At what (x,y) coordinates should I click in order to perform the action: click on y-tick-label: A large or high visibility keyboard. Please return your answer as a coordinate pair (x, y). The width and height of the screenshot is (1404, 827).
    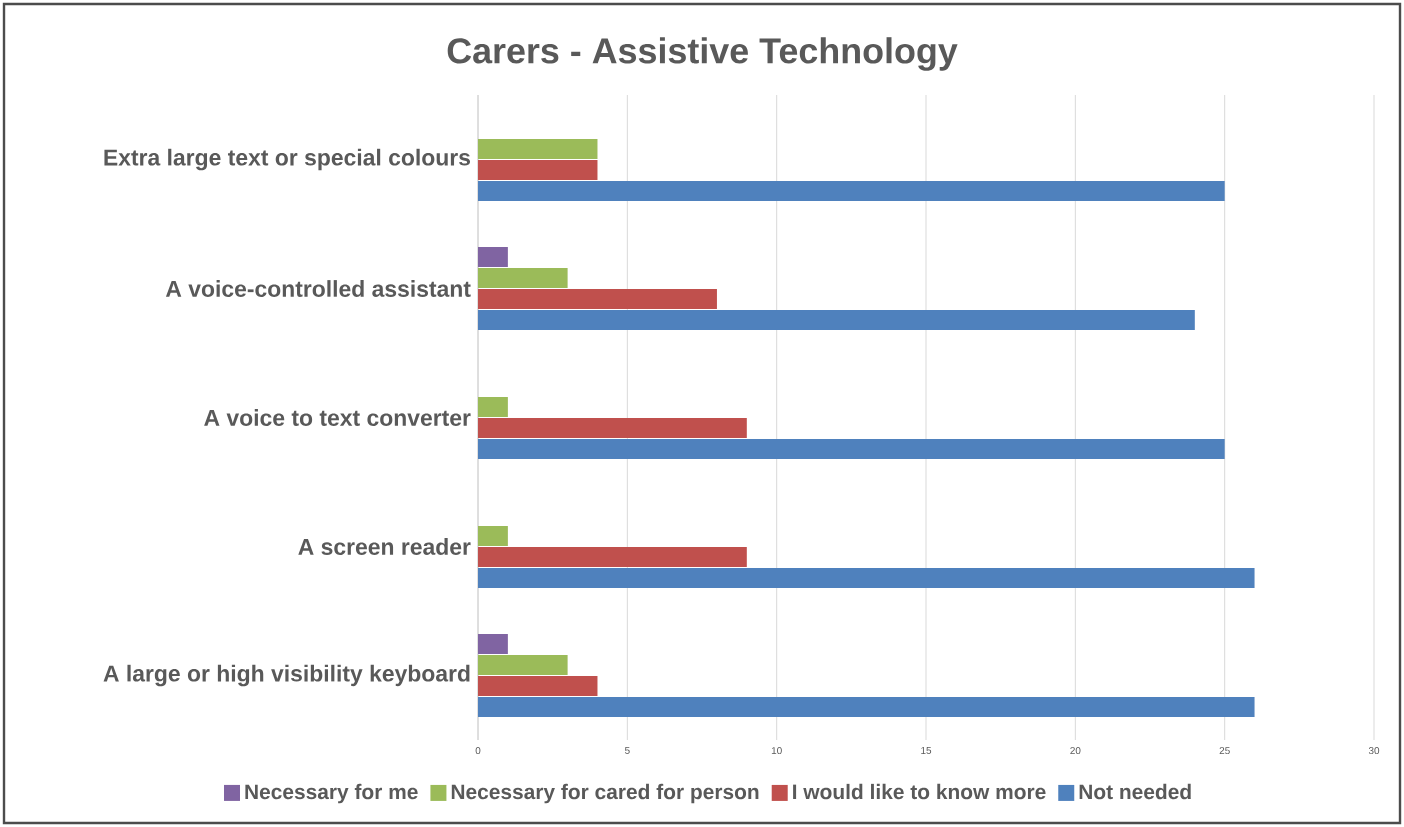
    Looking at the image, I should click on (286, 675).